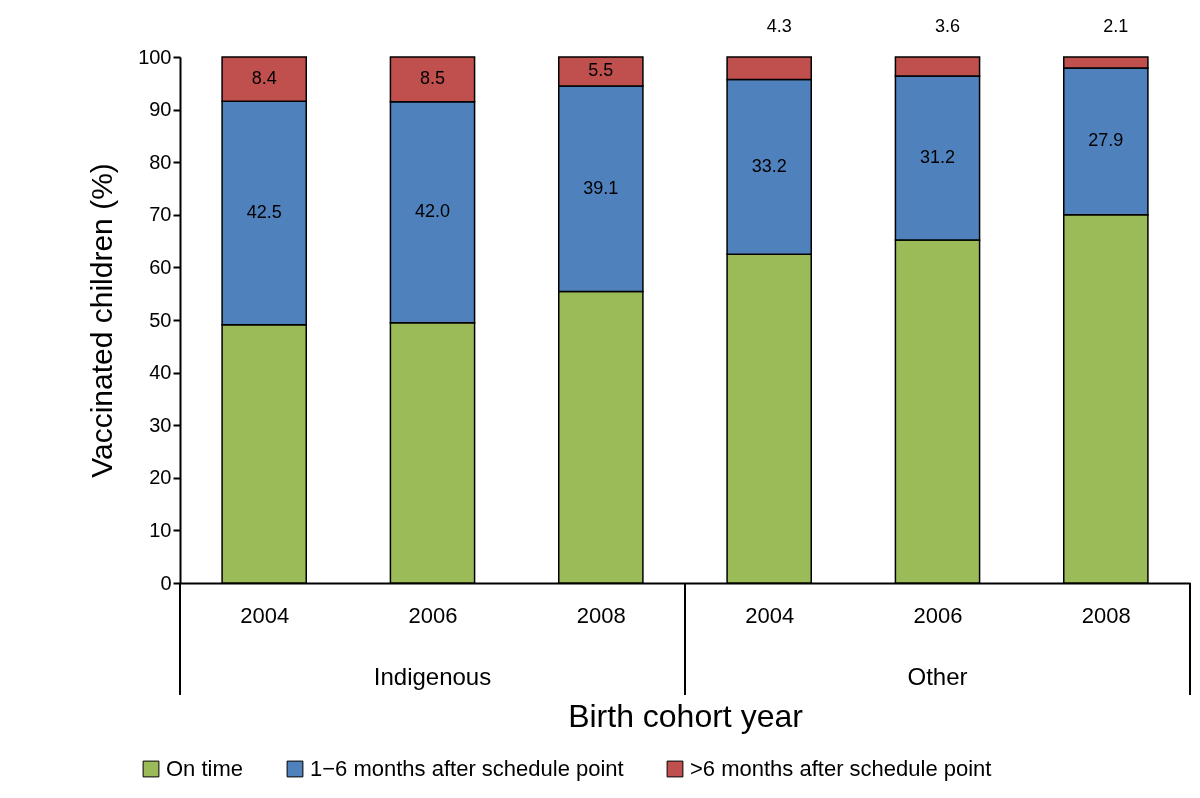 This screenshot has height=798, width=1200. I want to click on y-tick-label: 50, so click(160, 319).